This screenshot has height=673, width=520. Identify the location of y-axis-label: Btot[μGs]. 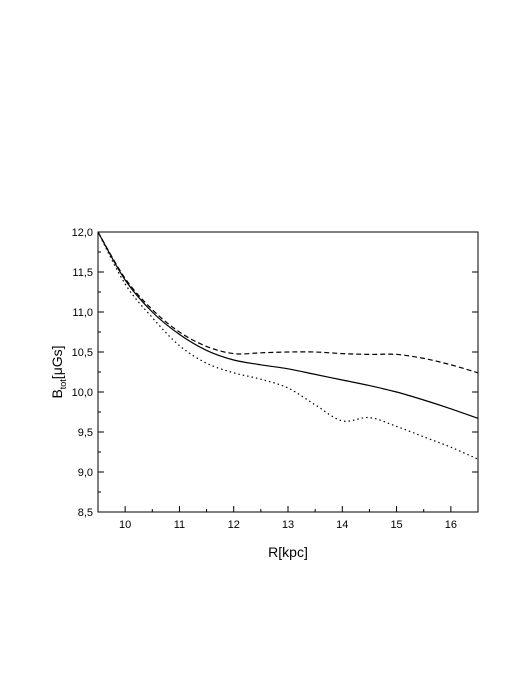
(58, 371).